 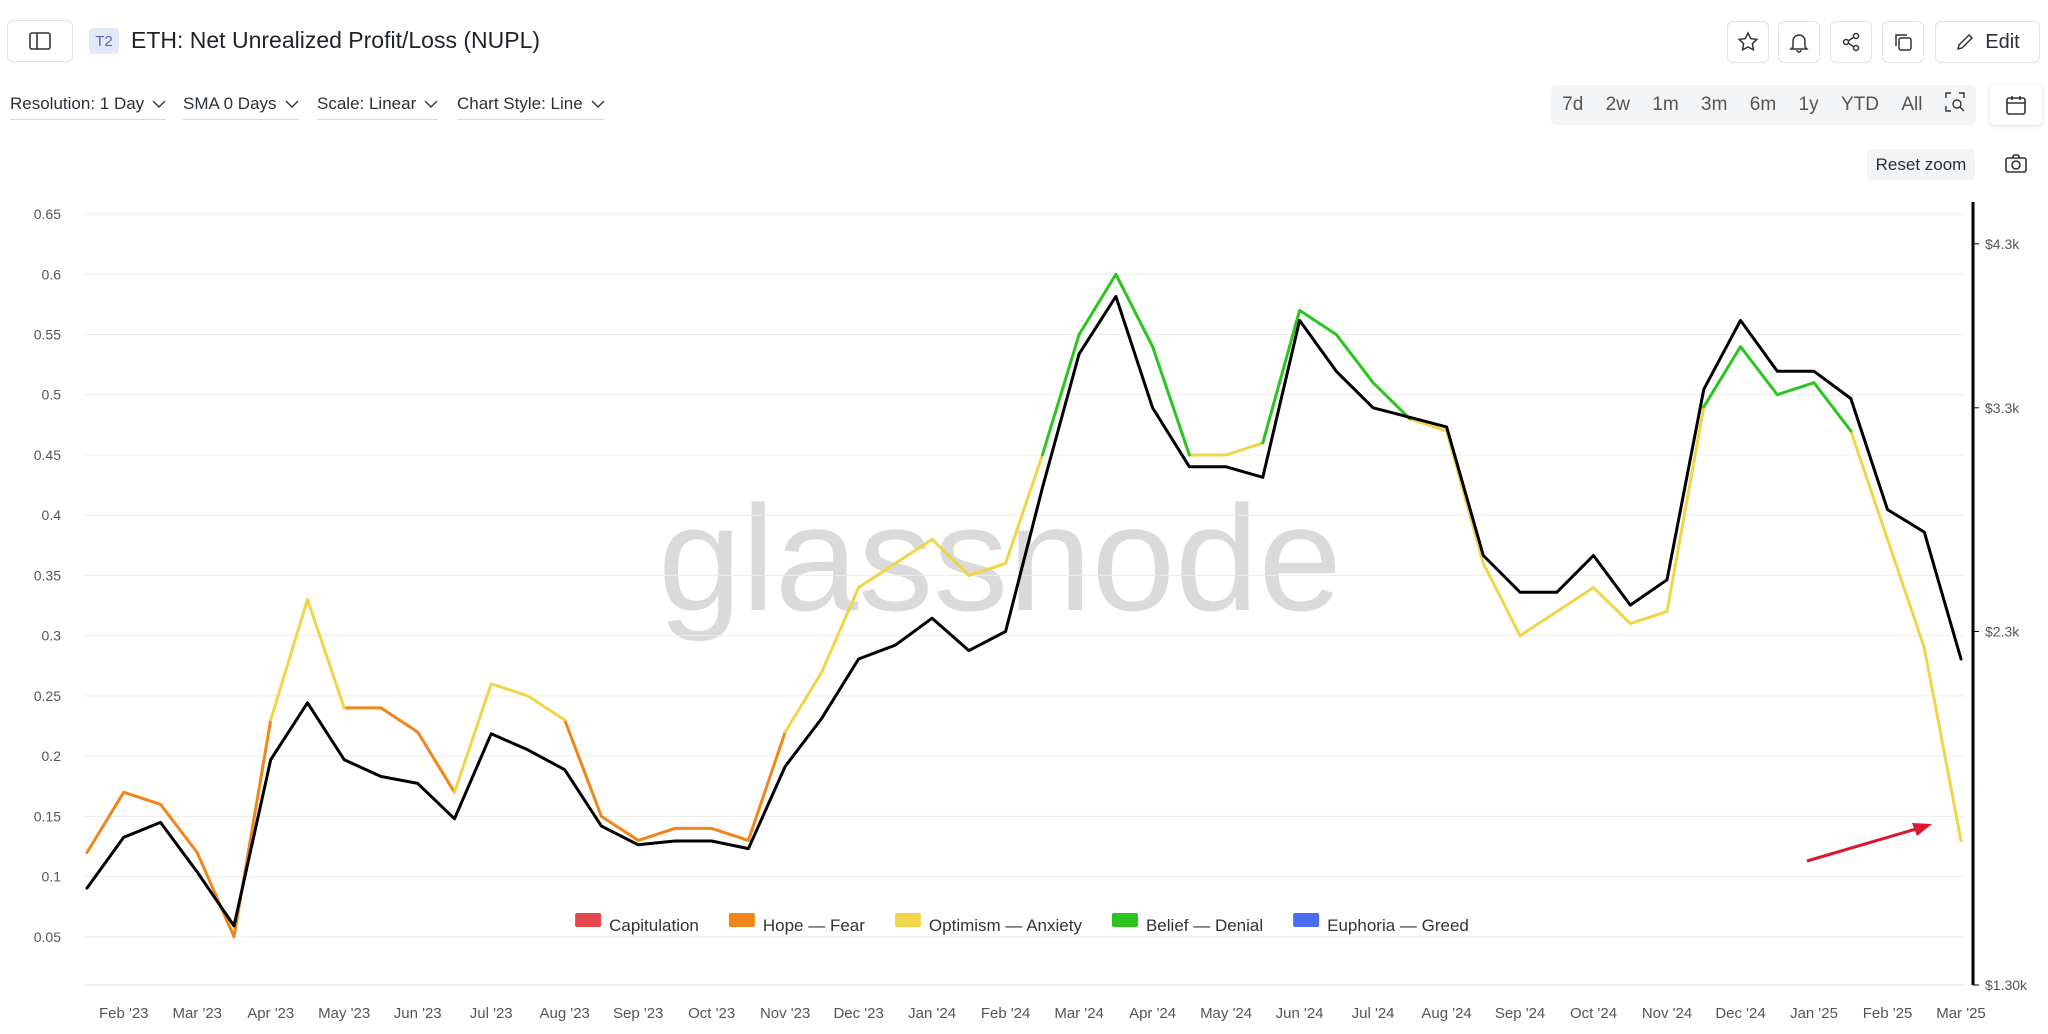 What do you see at coordinates (1965, 42) in the screenshot?
I see `pencil-icon` at bounding box center [1965, 42].